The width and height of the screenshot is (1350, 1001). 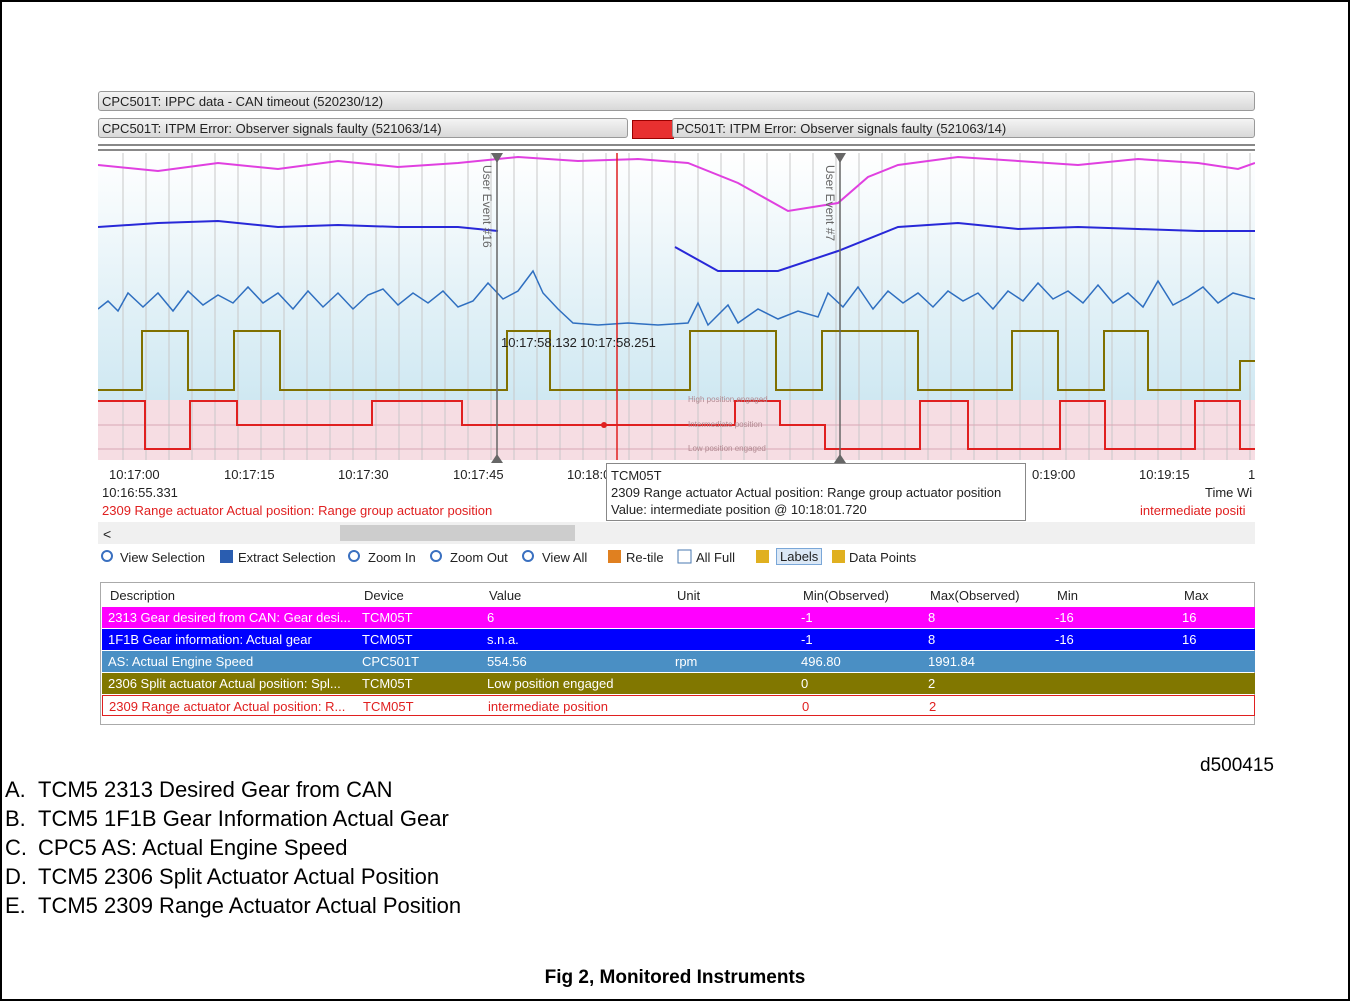 What do you see at coordinates (491, 617) in the screenshot?
I see `table-cell: 6` at bounding box center [491, 617].